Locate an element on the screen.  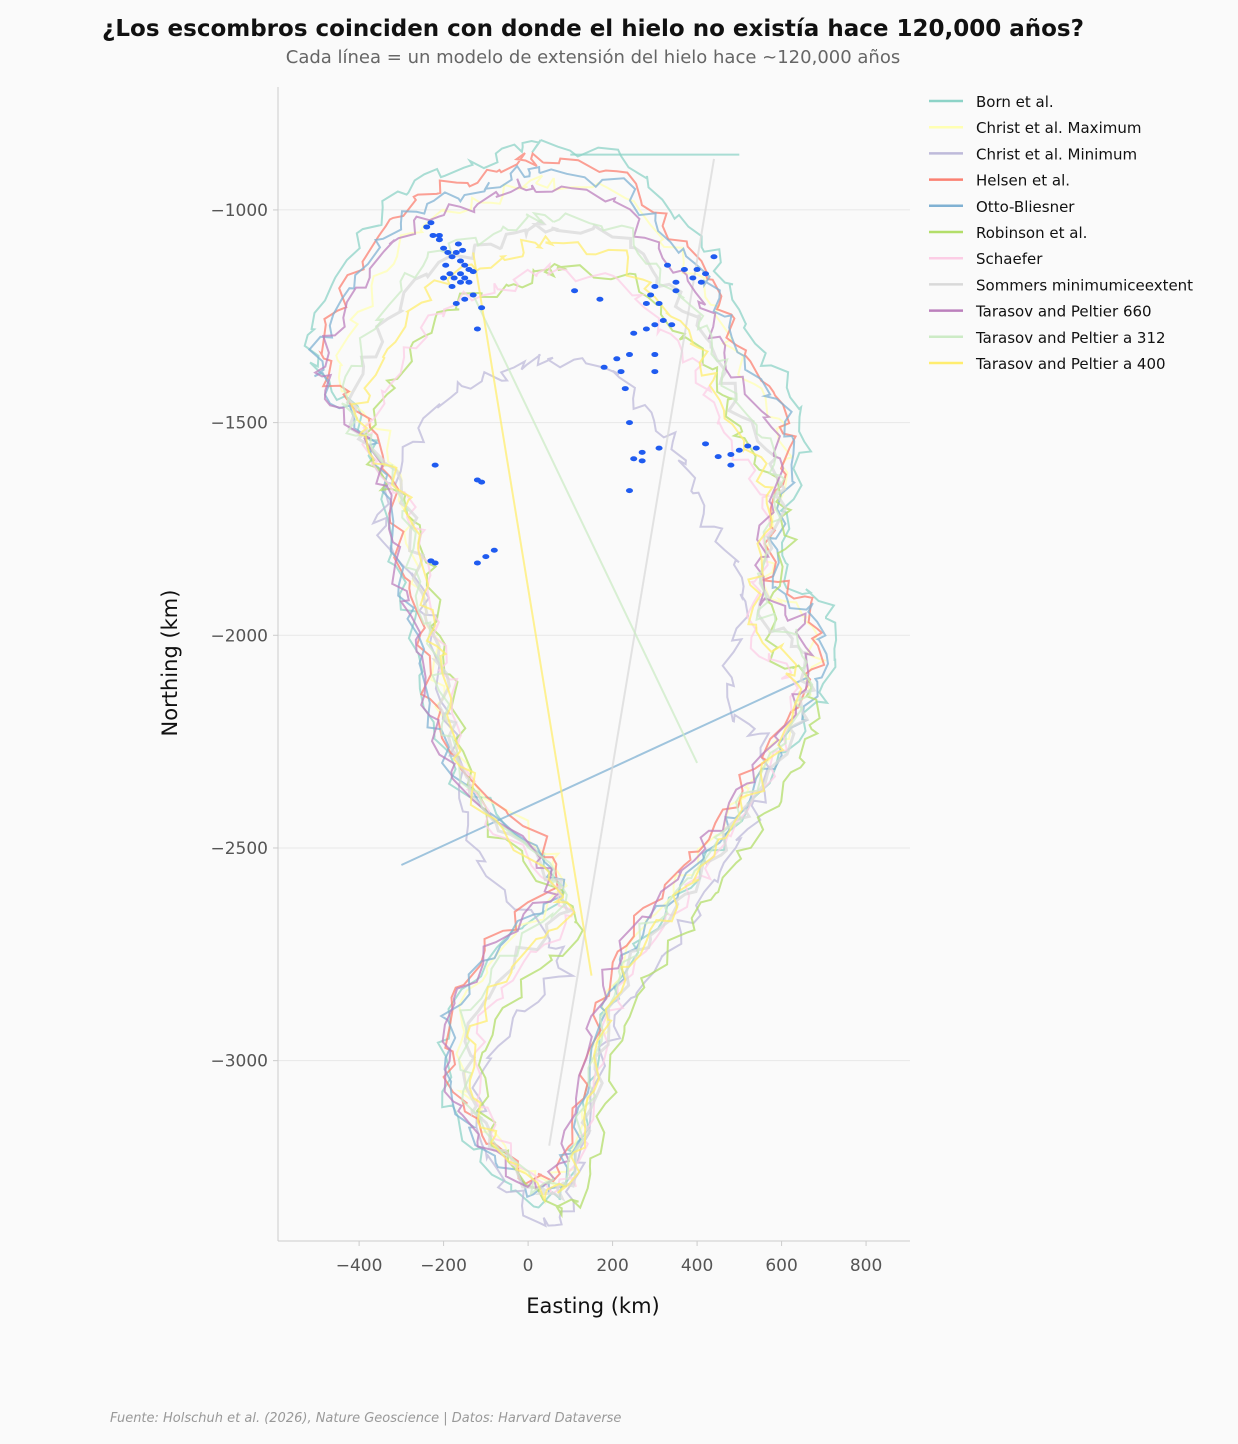
y-axis-label: Northing (km) is located at coordinates (170, 663).